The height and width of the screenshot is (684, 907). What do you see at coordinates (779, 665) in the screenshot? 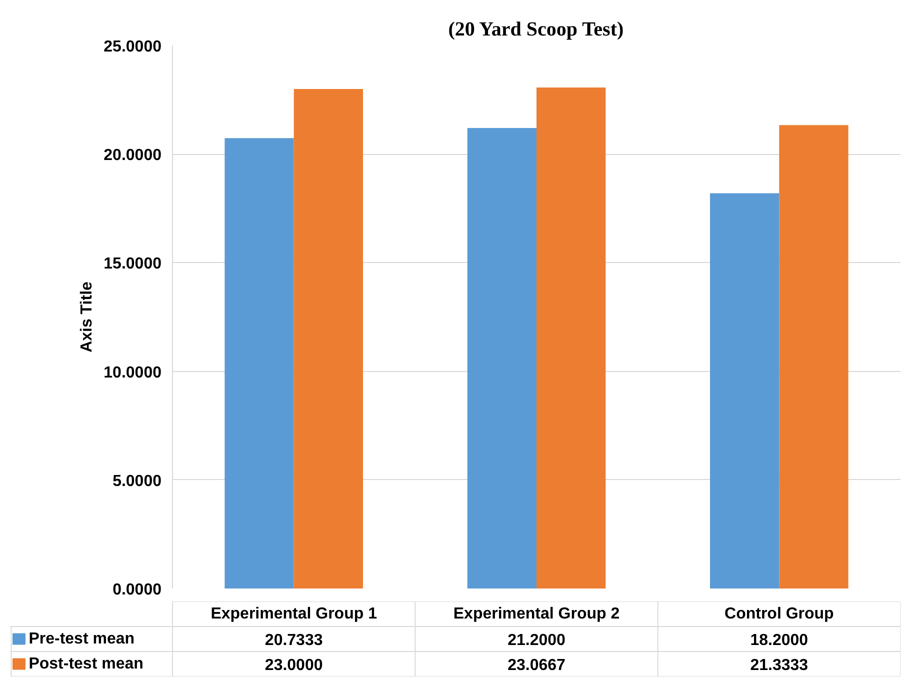
I see `data-label: 21.3333` at bounding box center [779, 665].